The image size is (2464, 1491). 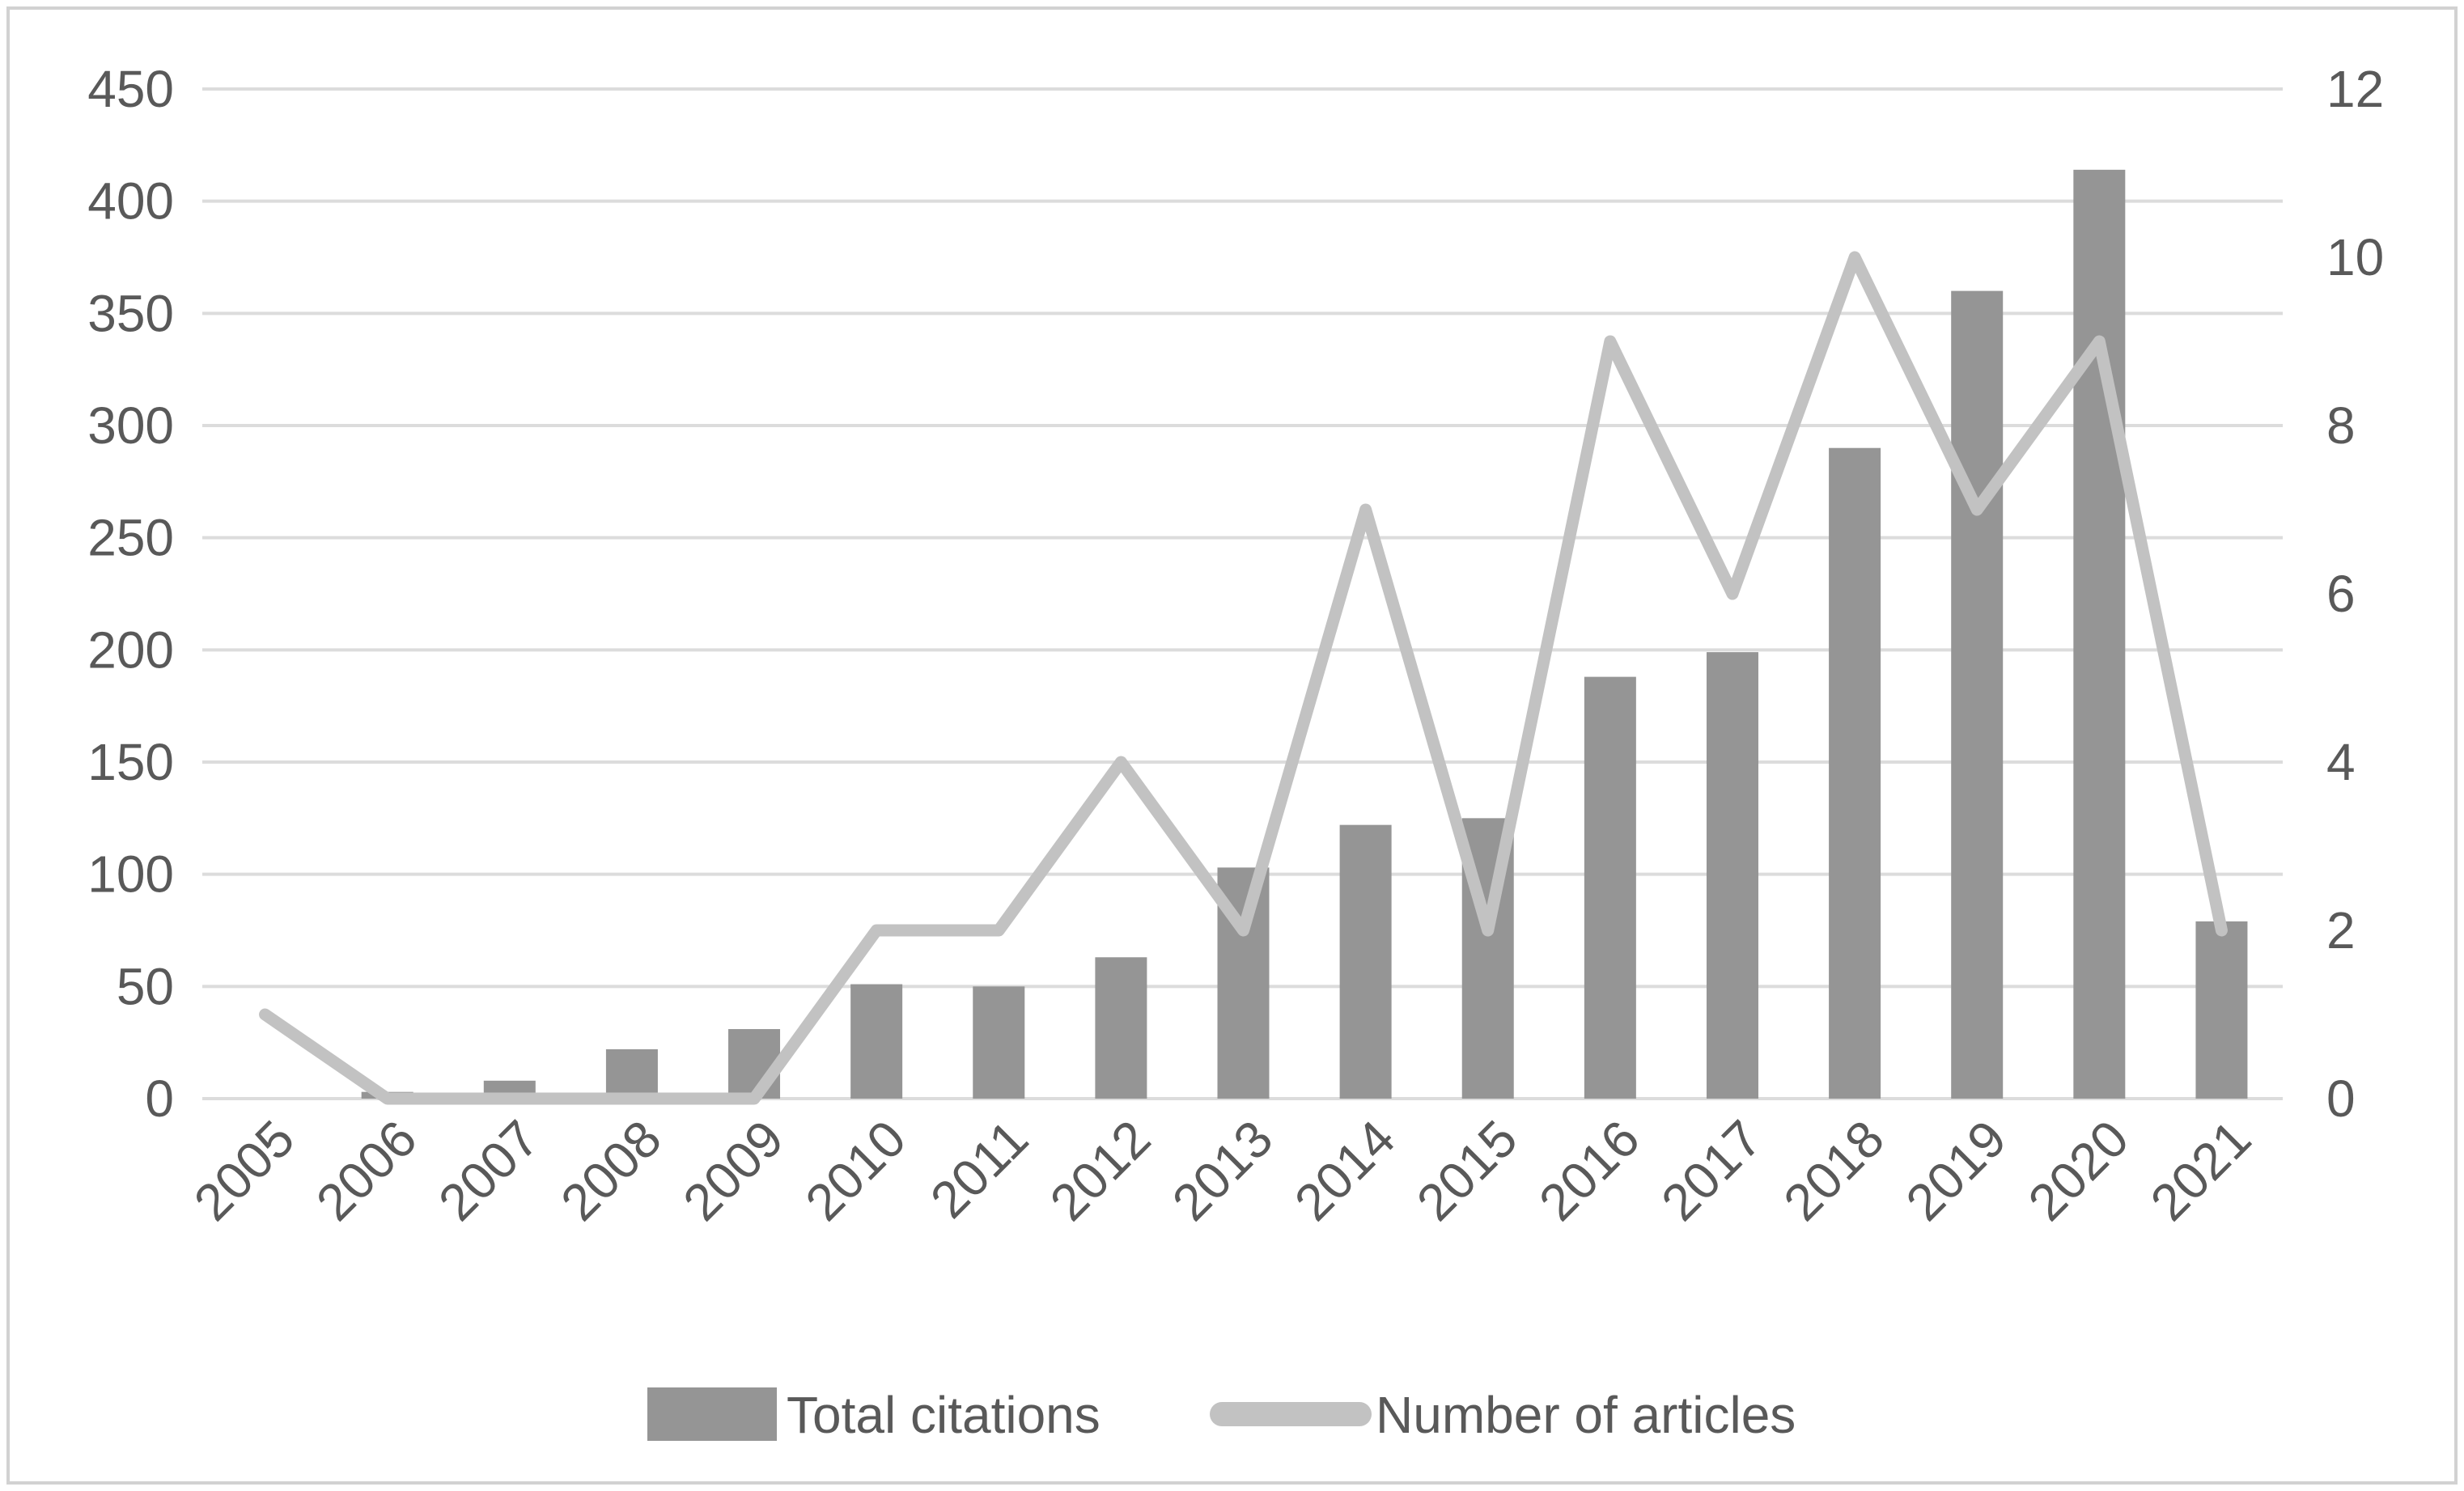 What do you see at coordinates (2355, 257) in the screenshot?
I see `right-axis-tick-10: 10` at bounding box center [2355, 257].